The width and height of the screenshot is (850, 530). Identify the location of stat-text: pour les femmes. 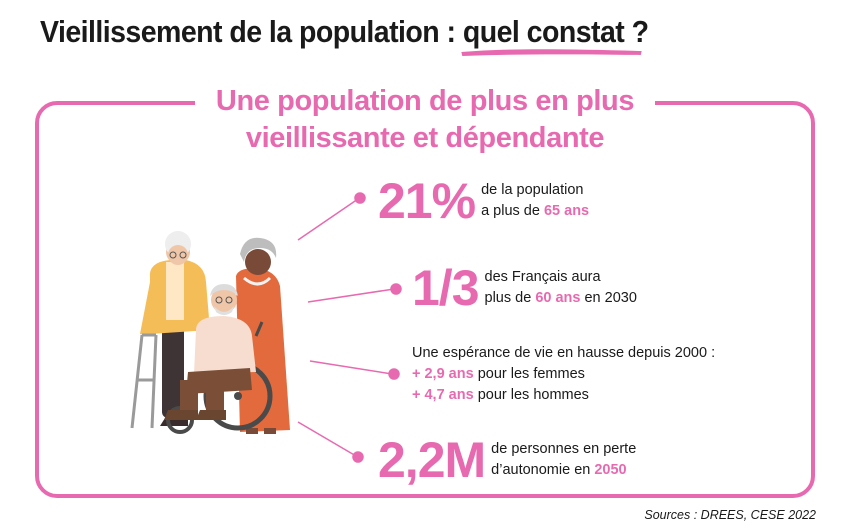
(529, 374).